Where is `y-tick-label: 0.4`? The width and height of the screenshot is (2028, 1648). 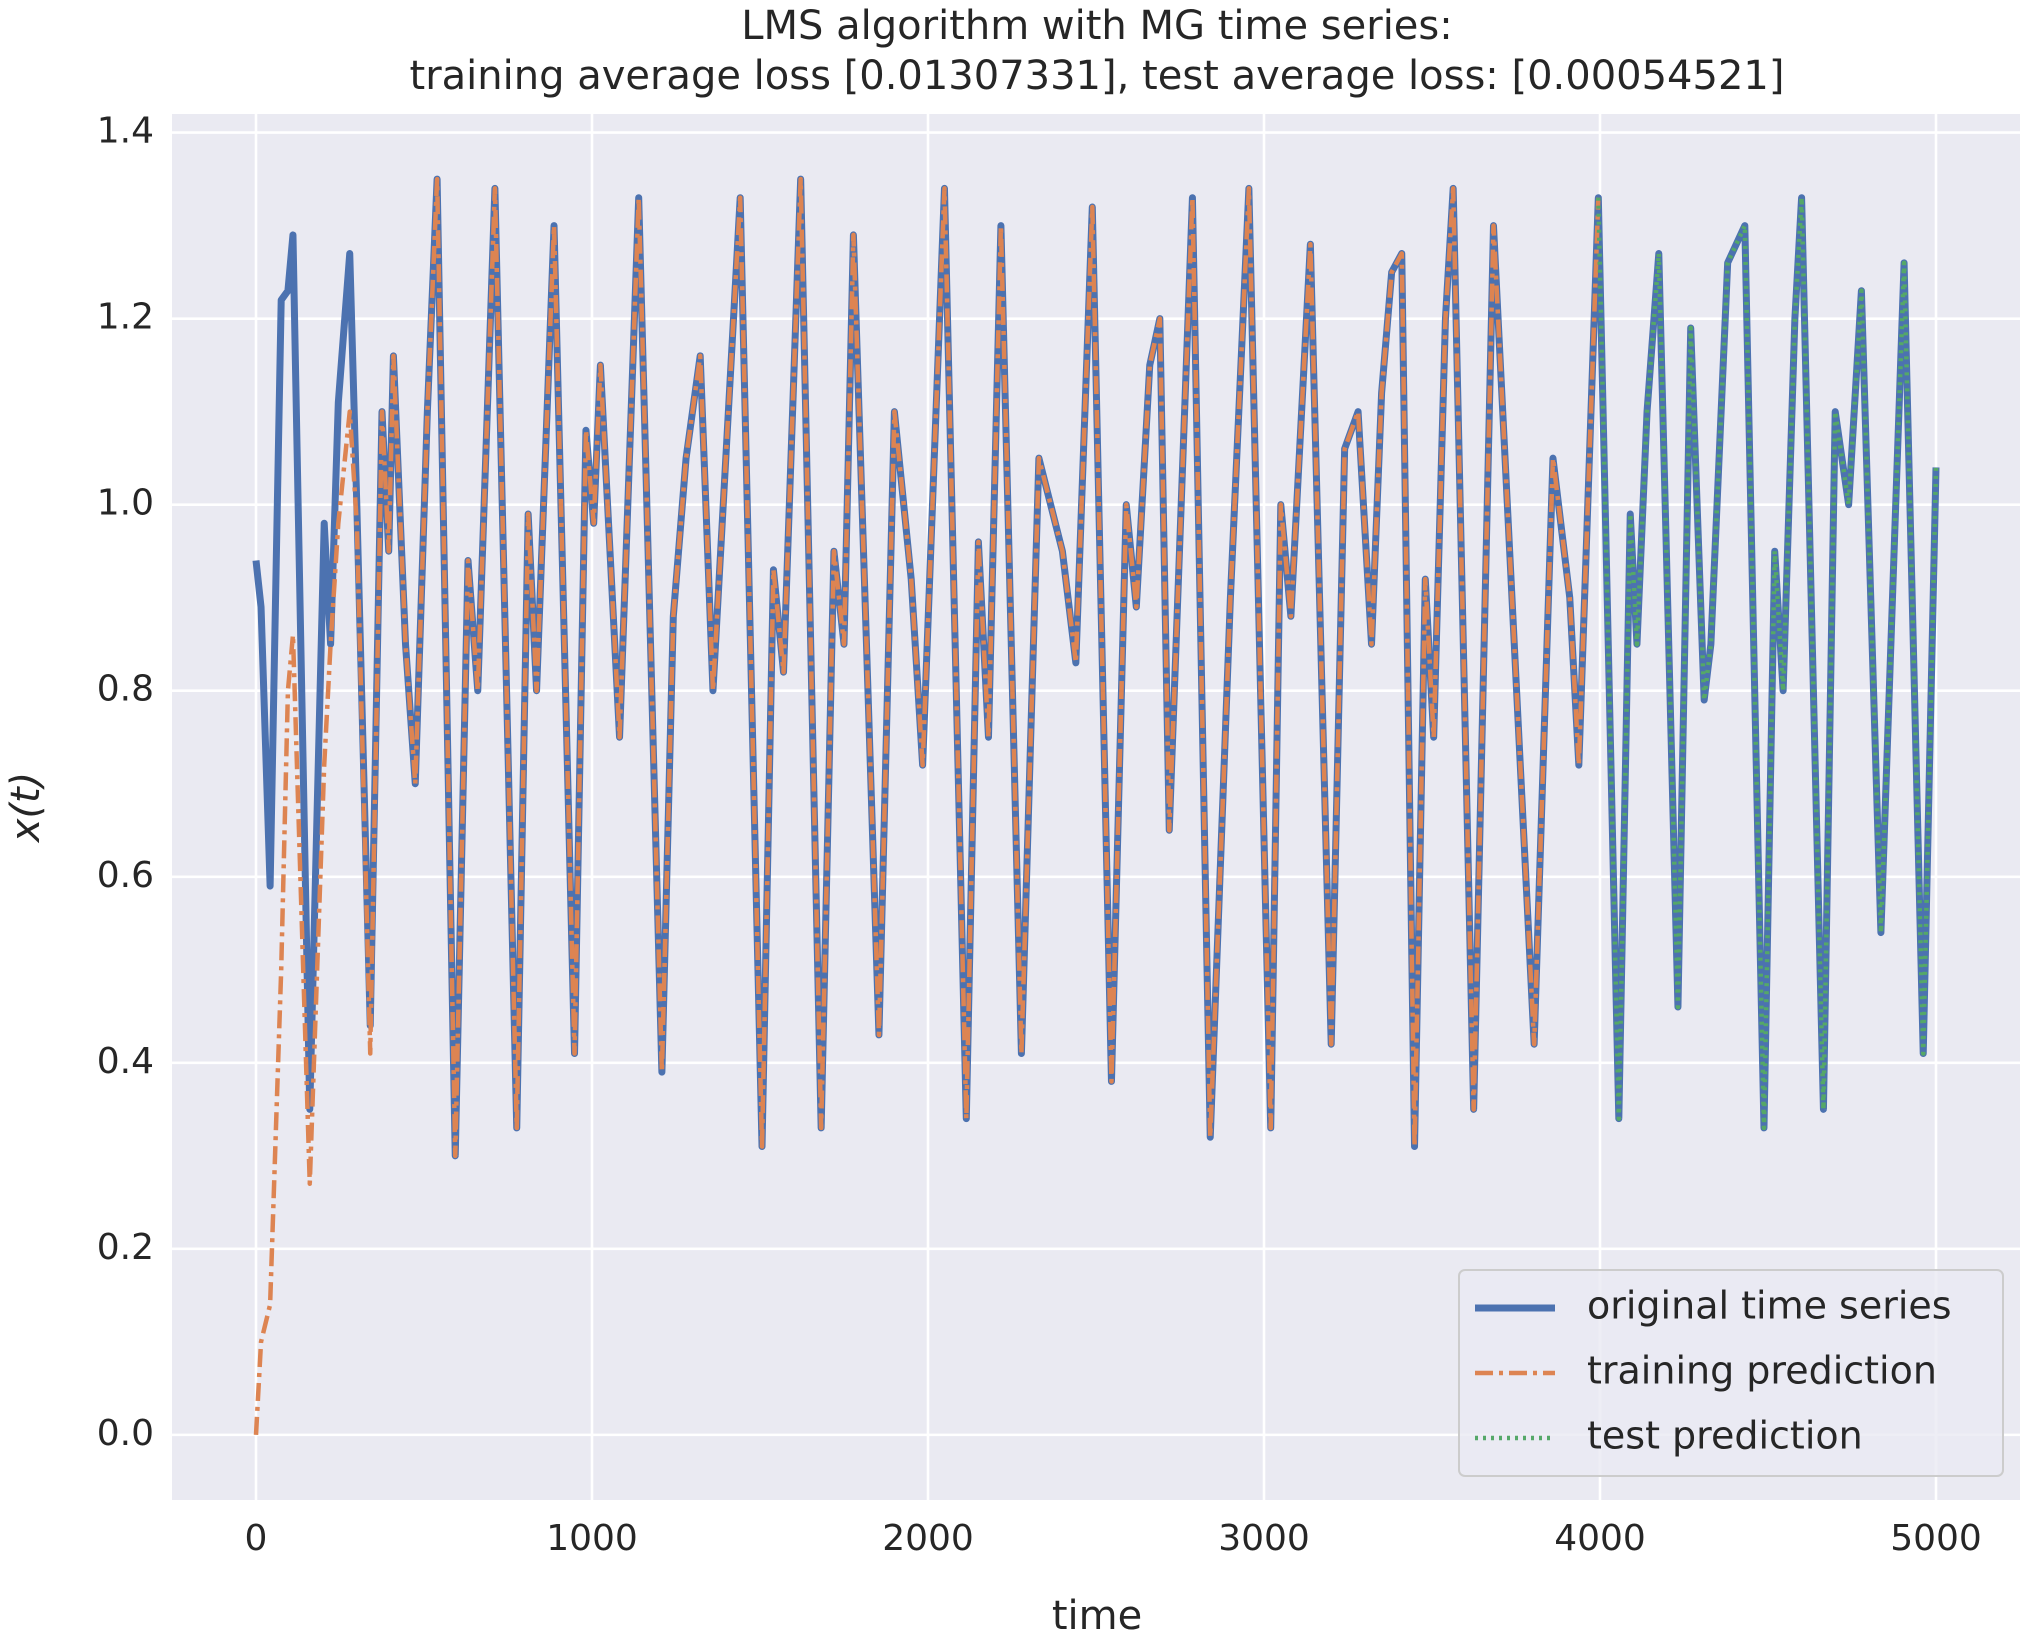
y-tick-label: 0.4 is located at coordinates (125, 1061).